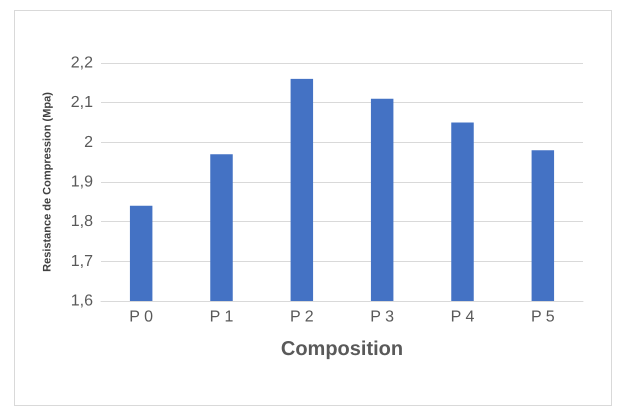 The image size is (629, 418). I want to click on x-axis-title: Composition, so click(342, 349).